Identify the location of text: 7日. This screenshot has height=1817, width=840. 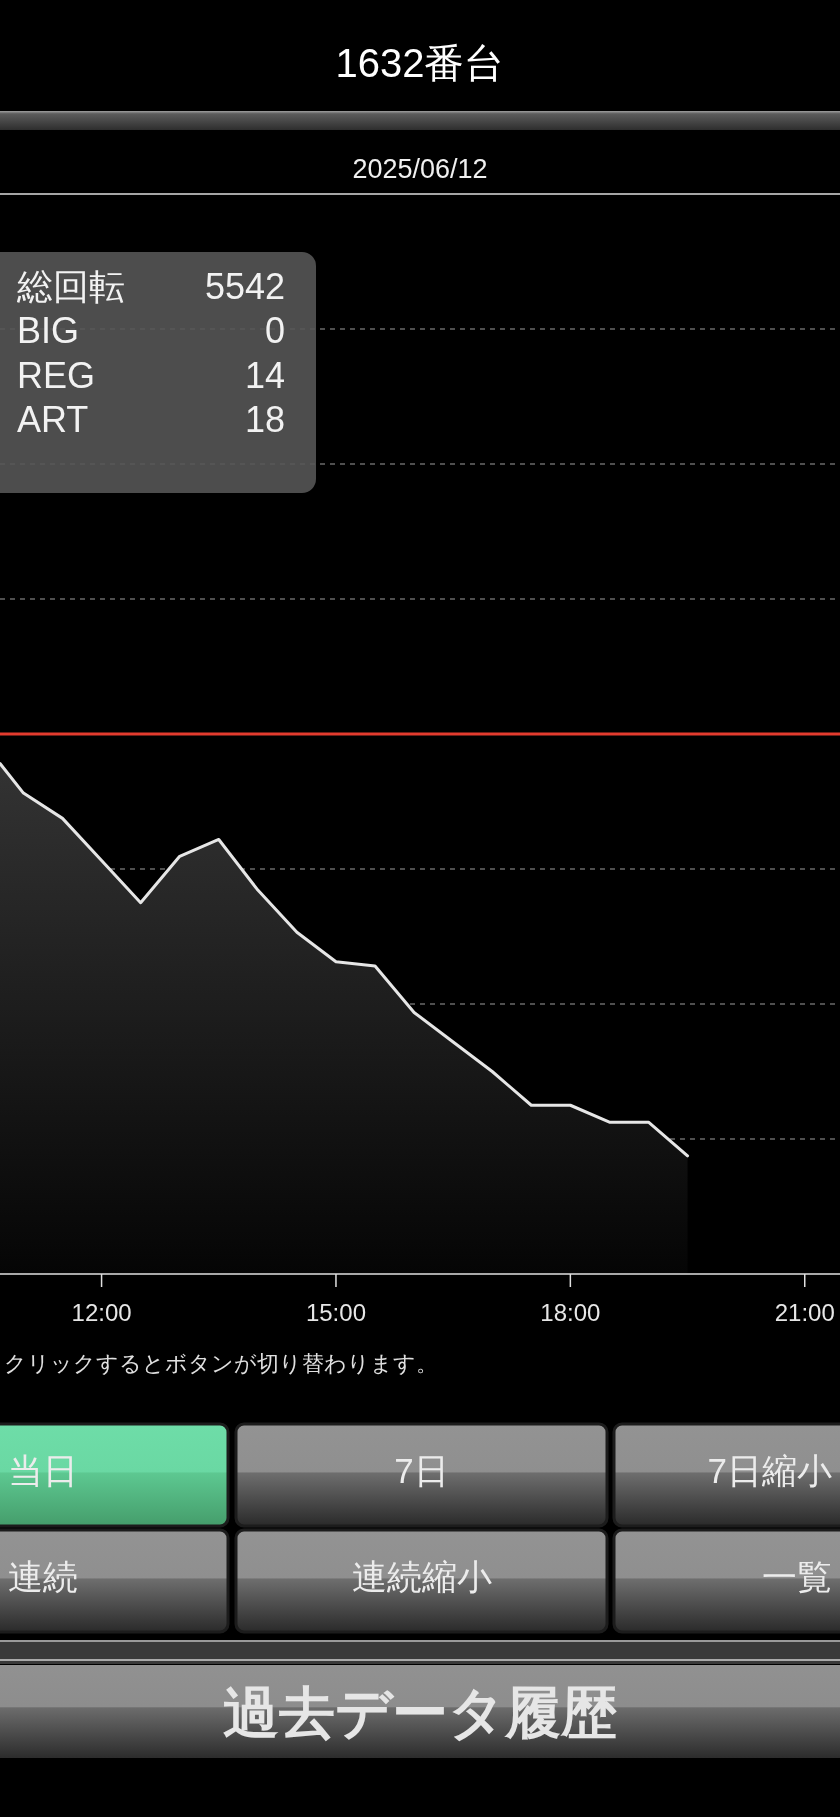
(421, 1470).